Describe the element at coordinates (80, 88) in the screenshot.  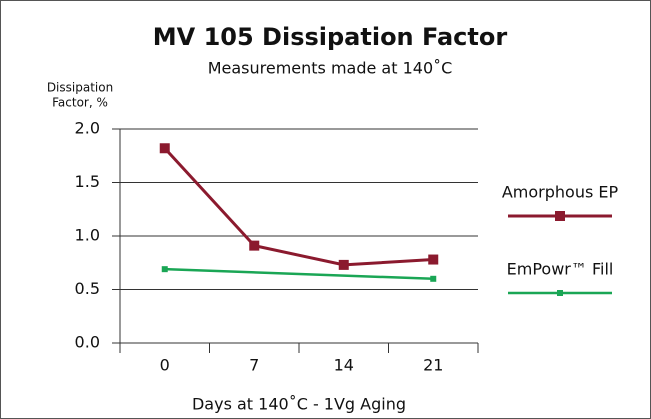
I see `y-axis-label: Dissipation` at that location.